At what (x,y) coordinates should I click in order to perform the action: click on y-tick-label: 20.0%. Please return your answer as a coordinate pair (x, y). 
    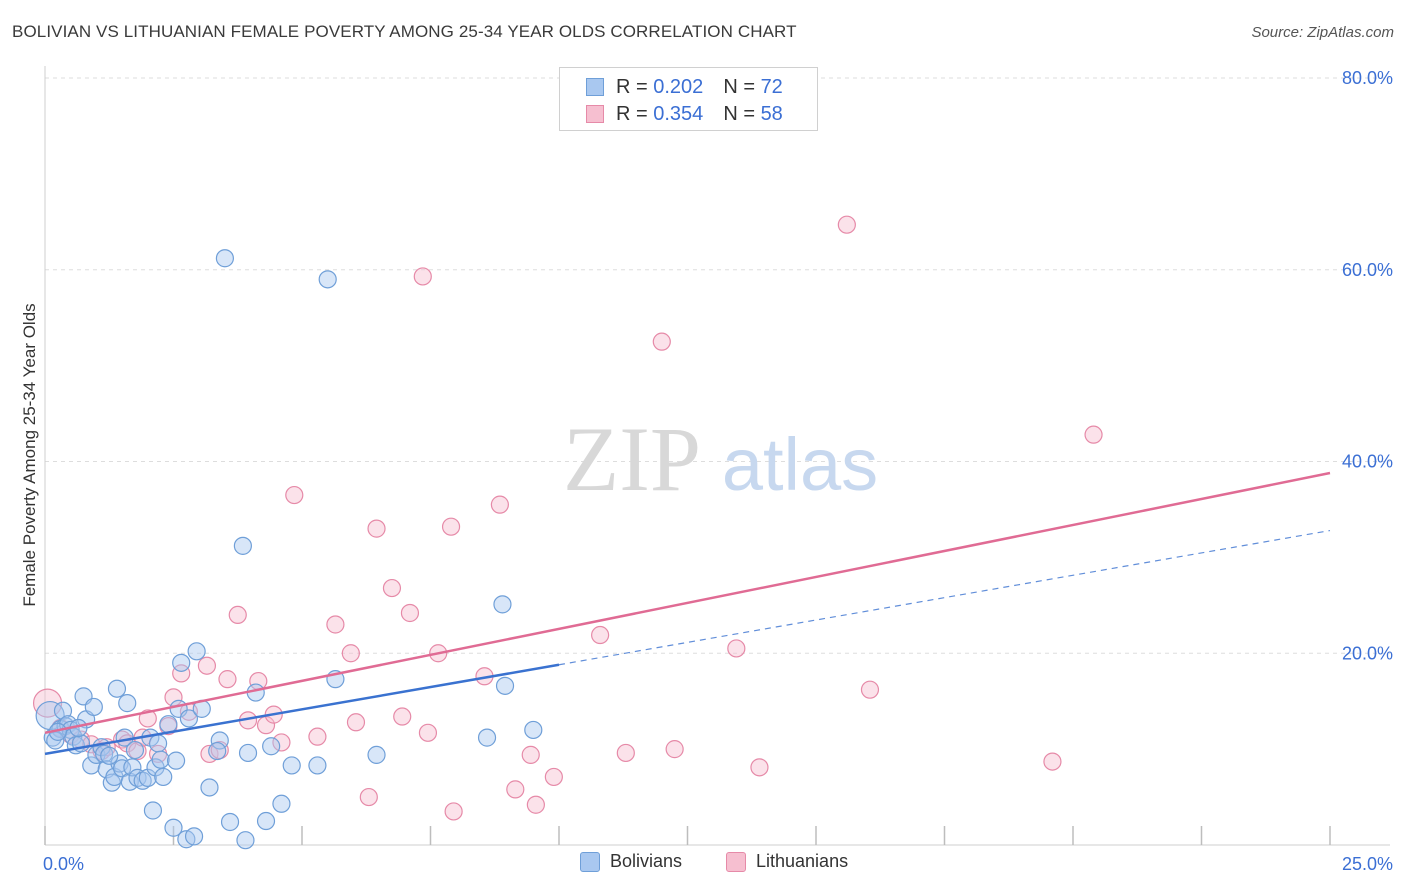
    Looking at the image, I should click on (1367, 653).